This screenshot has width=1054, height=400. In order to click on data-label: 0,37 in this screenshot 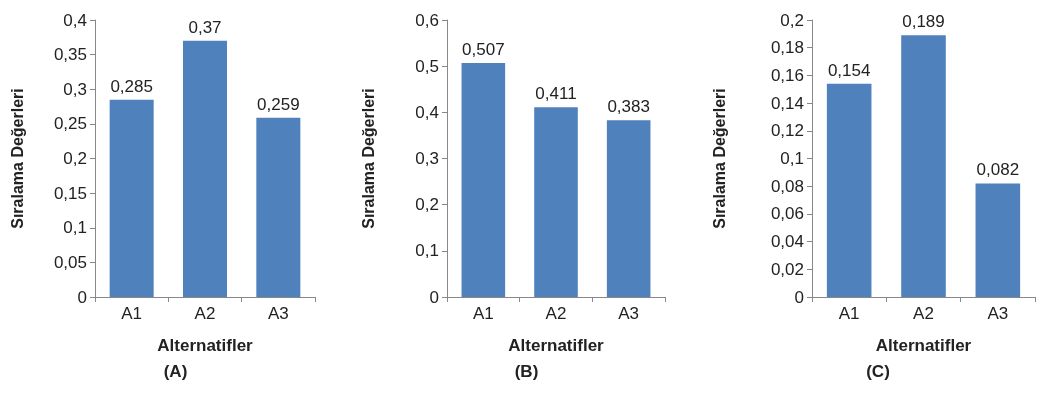, I will do `click(205, 27)`.